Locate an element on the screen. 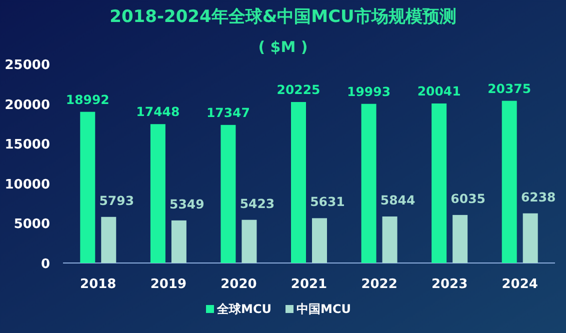 This screenshot has height=333, width=566. data-label: 17448 is located at coordinates (158, 112).